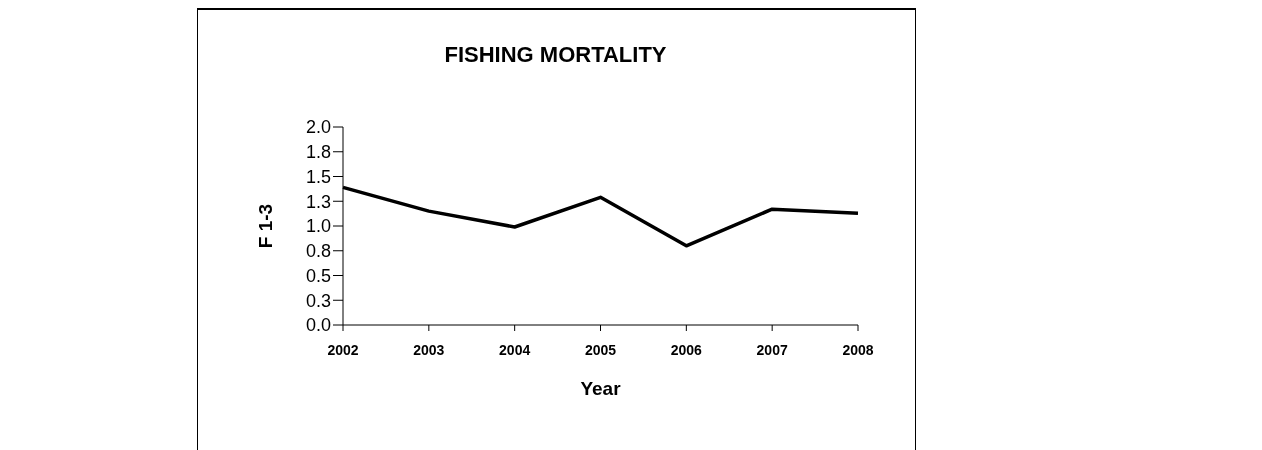 Image resolution: width=1262 pixels, height=450 pixels. What do you see at coordinates (555, 55) in the screenshot?
I see `chart-title: FISHING MORTALITY` at bounding box center [555, 55].